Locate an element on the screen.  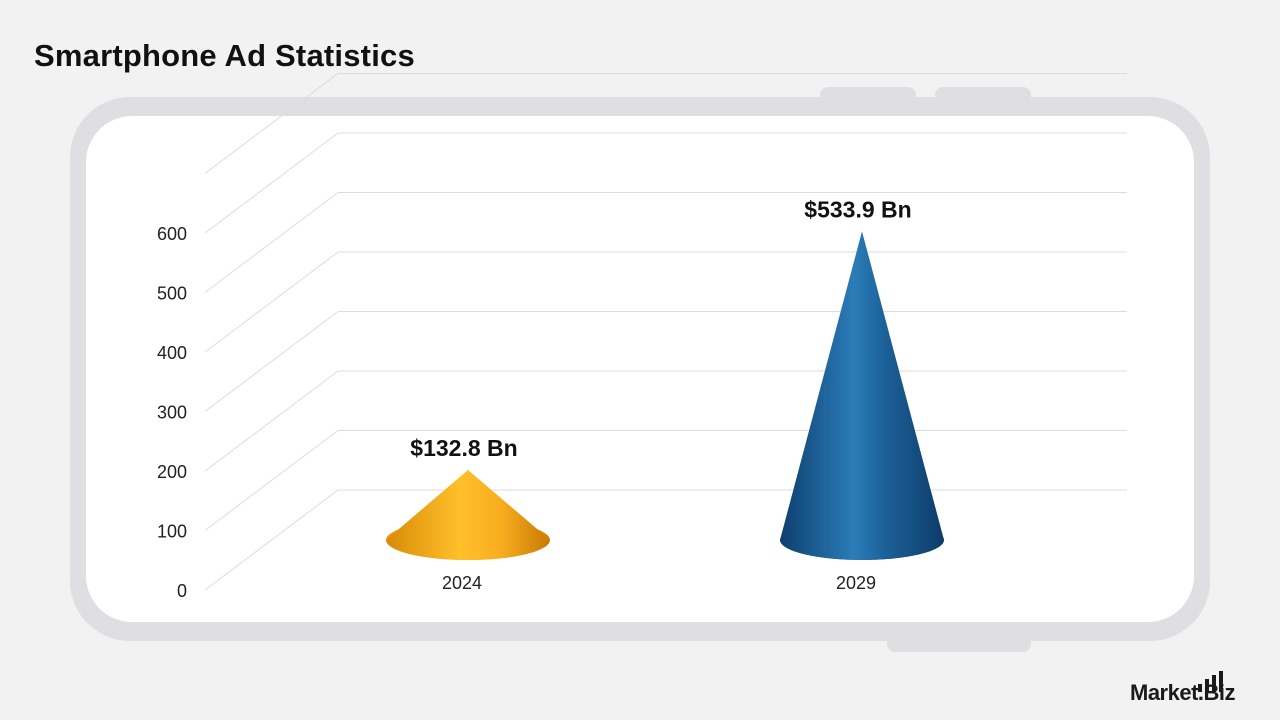
x-tick-label: 2024 is located at coordinates (462, 583).